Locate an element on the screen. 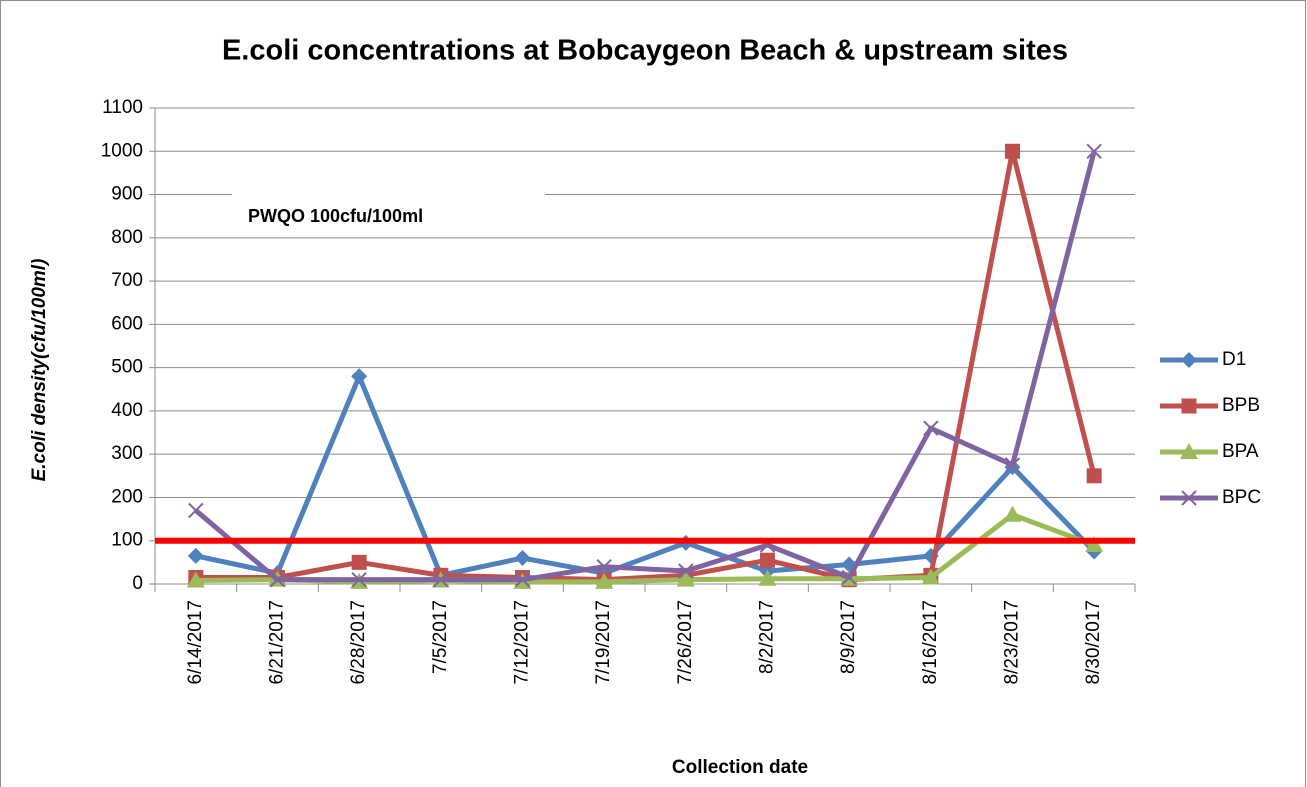 This screenshot has height=787, width=1307. x-axis-label: Collection date is located at coordinates (740, 767).